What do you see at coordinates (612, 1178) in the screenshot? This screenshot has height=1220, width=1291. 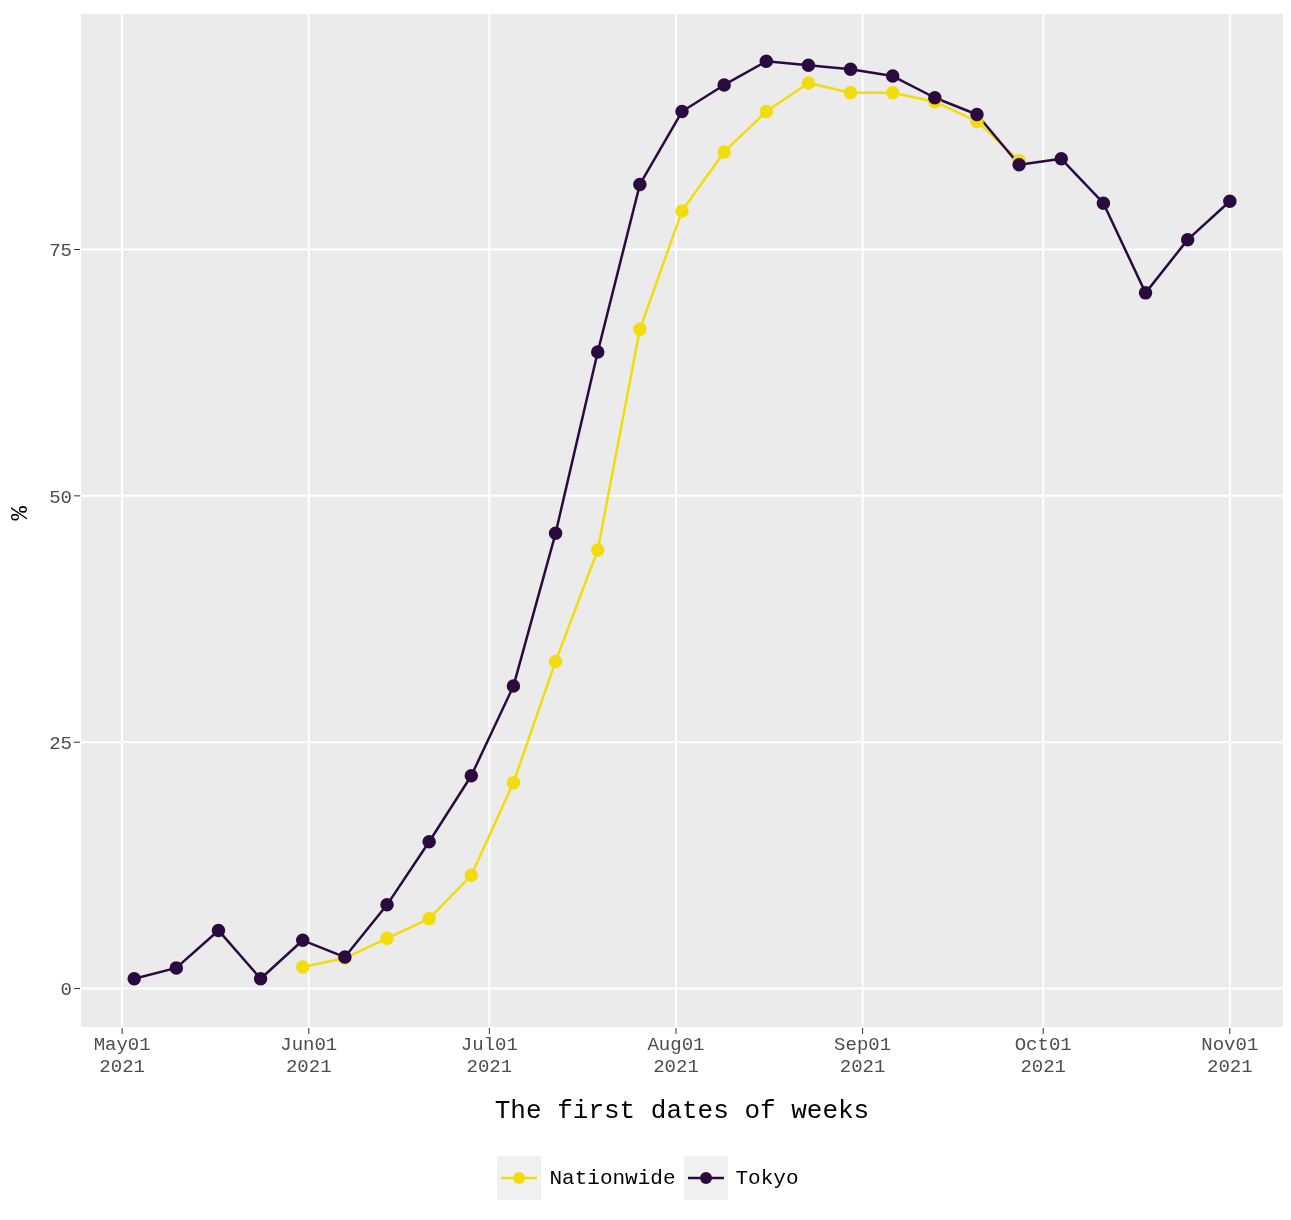 I see `legend-label: Nationwide` at bounding box center [612, 1178].